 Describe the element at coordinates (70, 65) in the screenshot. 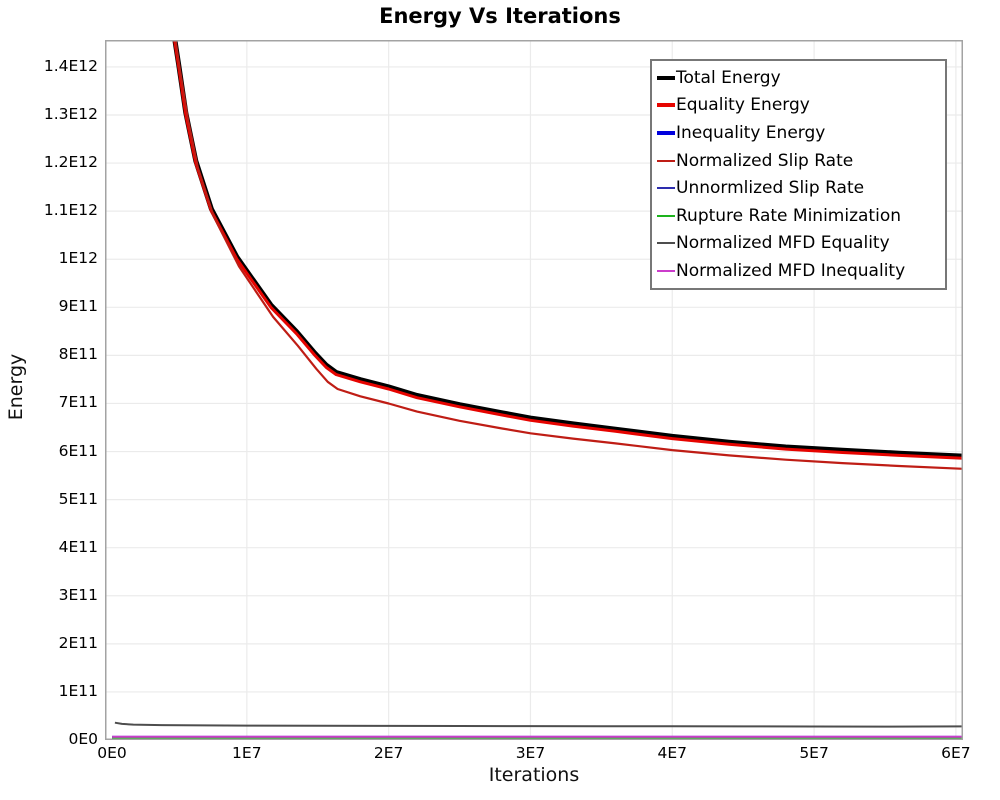

I see `y-tick-label: 1.4E12` at that location.